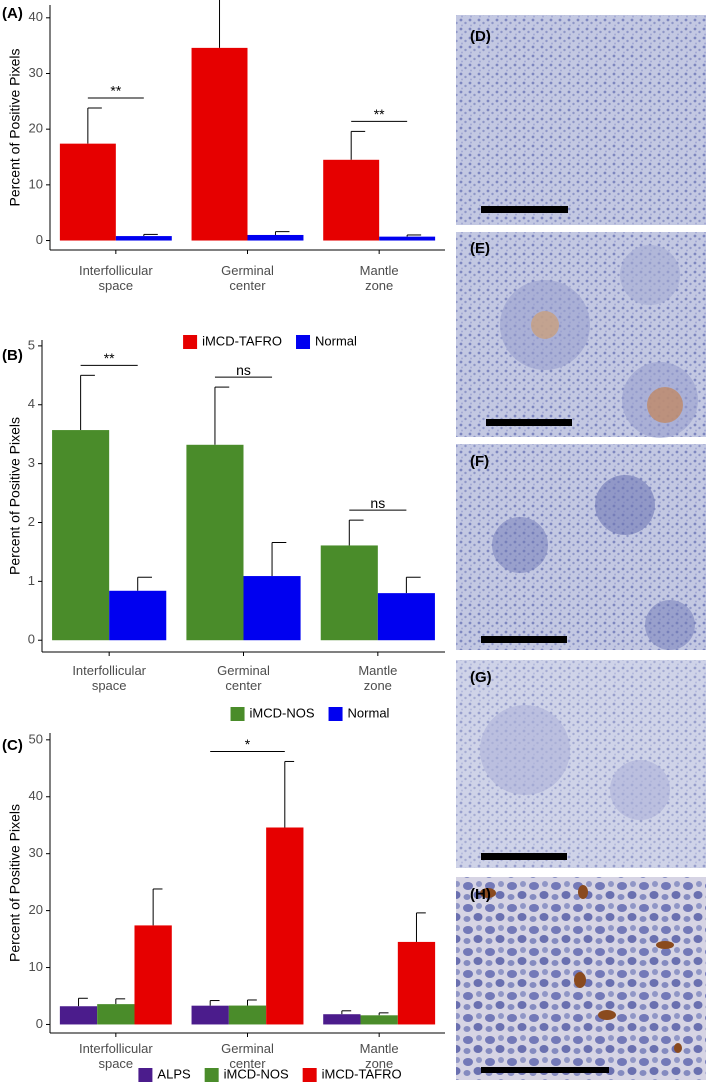  I want to click on image-h, so click(581, 978).